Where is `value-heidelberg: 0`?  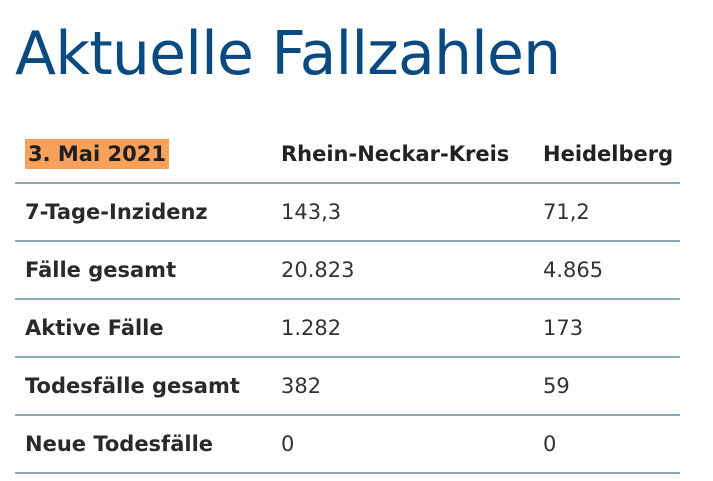
value-heidelberg: 0 is located at coordinates (606, 444).